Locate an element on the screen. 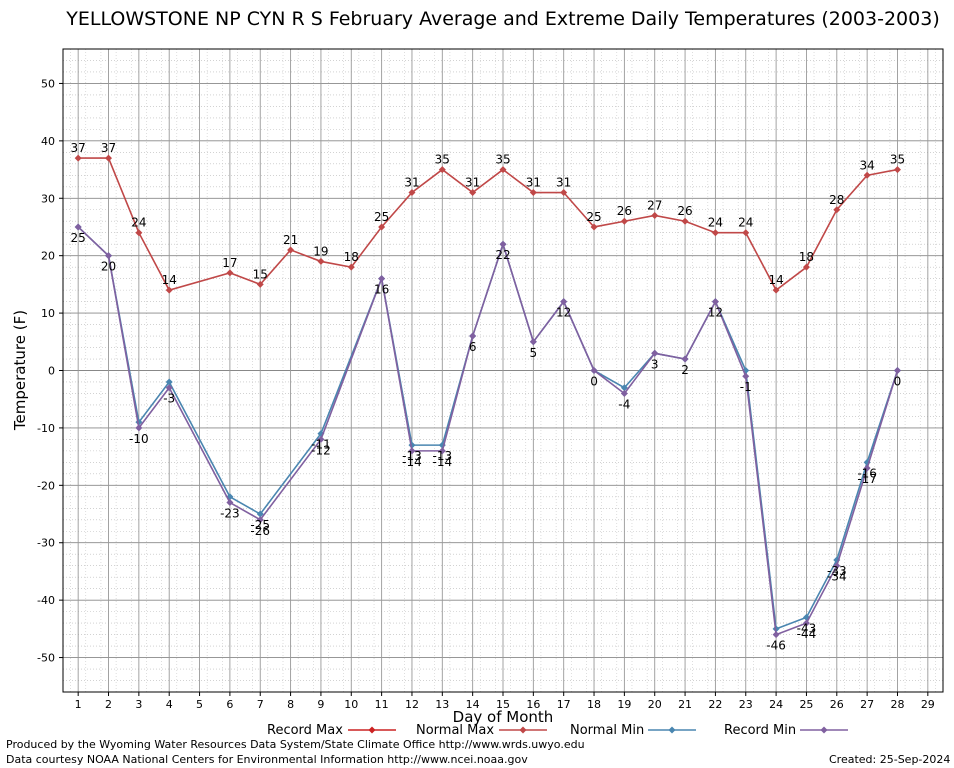 Image resolution: width=954 pixels, height=768 pixels. record-min-data-label: -12 is located at coordinates (321, 450).